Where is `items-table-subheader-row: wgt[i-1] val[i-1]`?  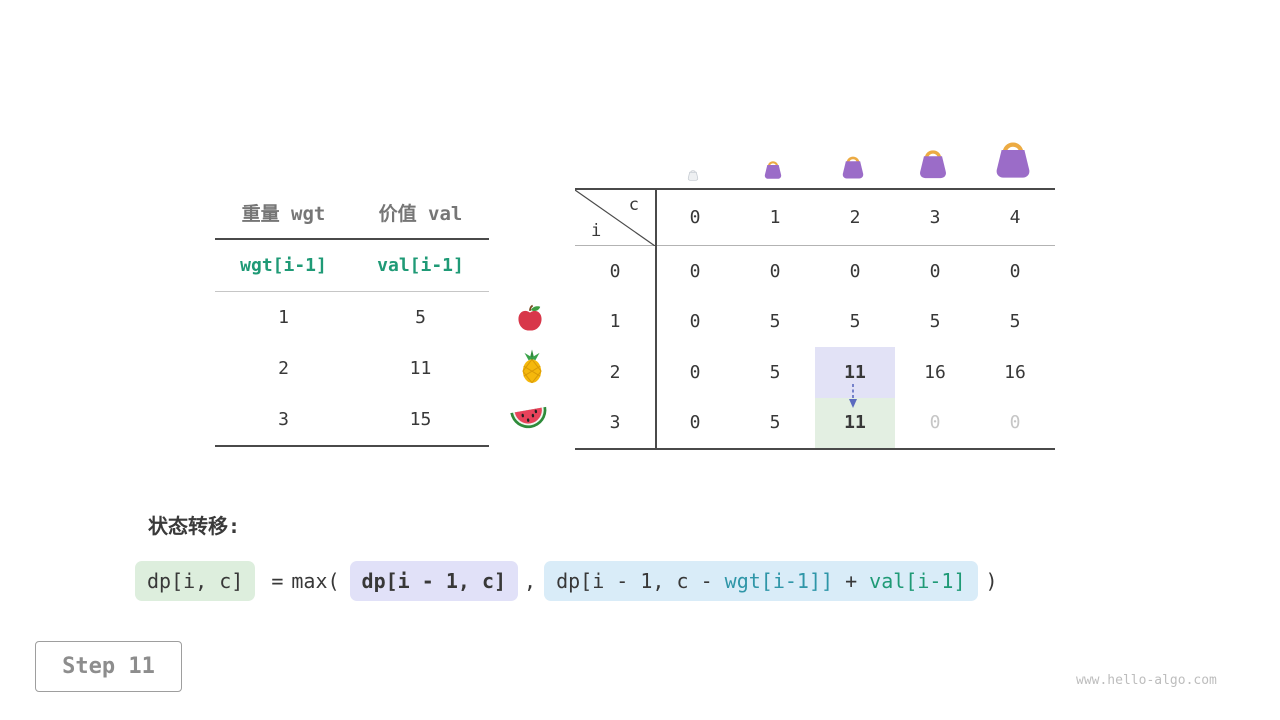 items-table-subheader-row: wgt[i-1] val[i-1] is located at coordinates (352, 266).